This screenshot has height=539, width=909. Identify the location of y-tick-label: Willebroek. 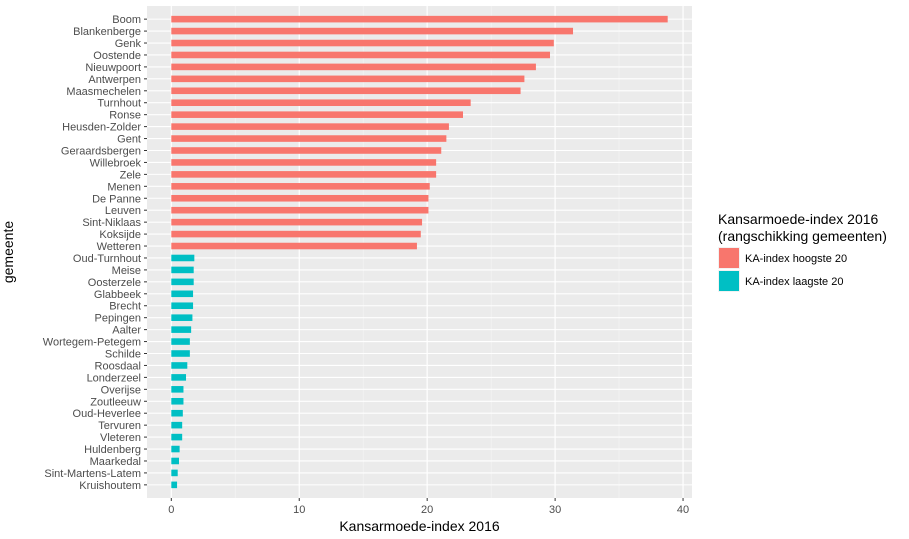
(116, 163).